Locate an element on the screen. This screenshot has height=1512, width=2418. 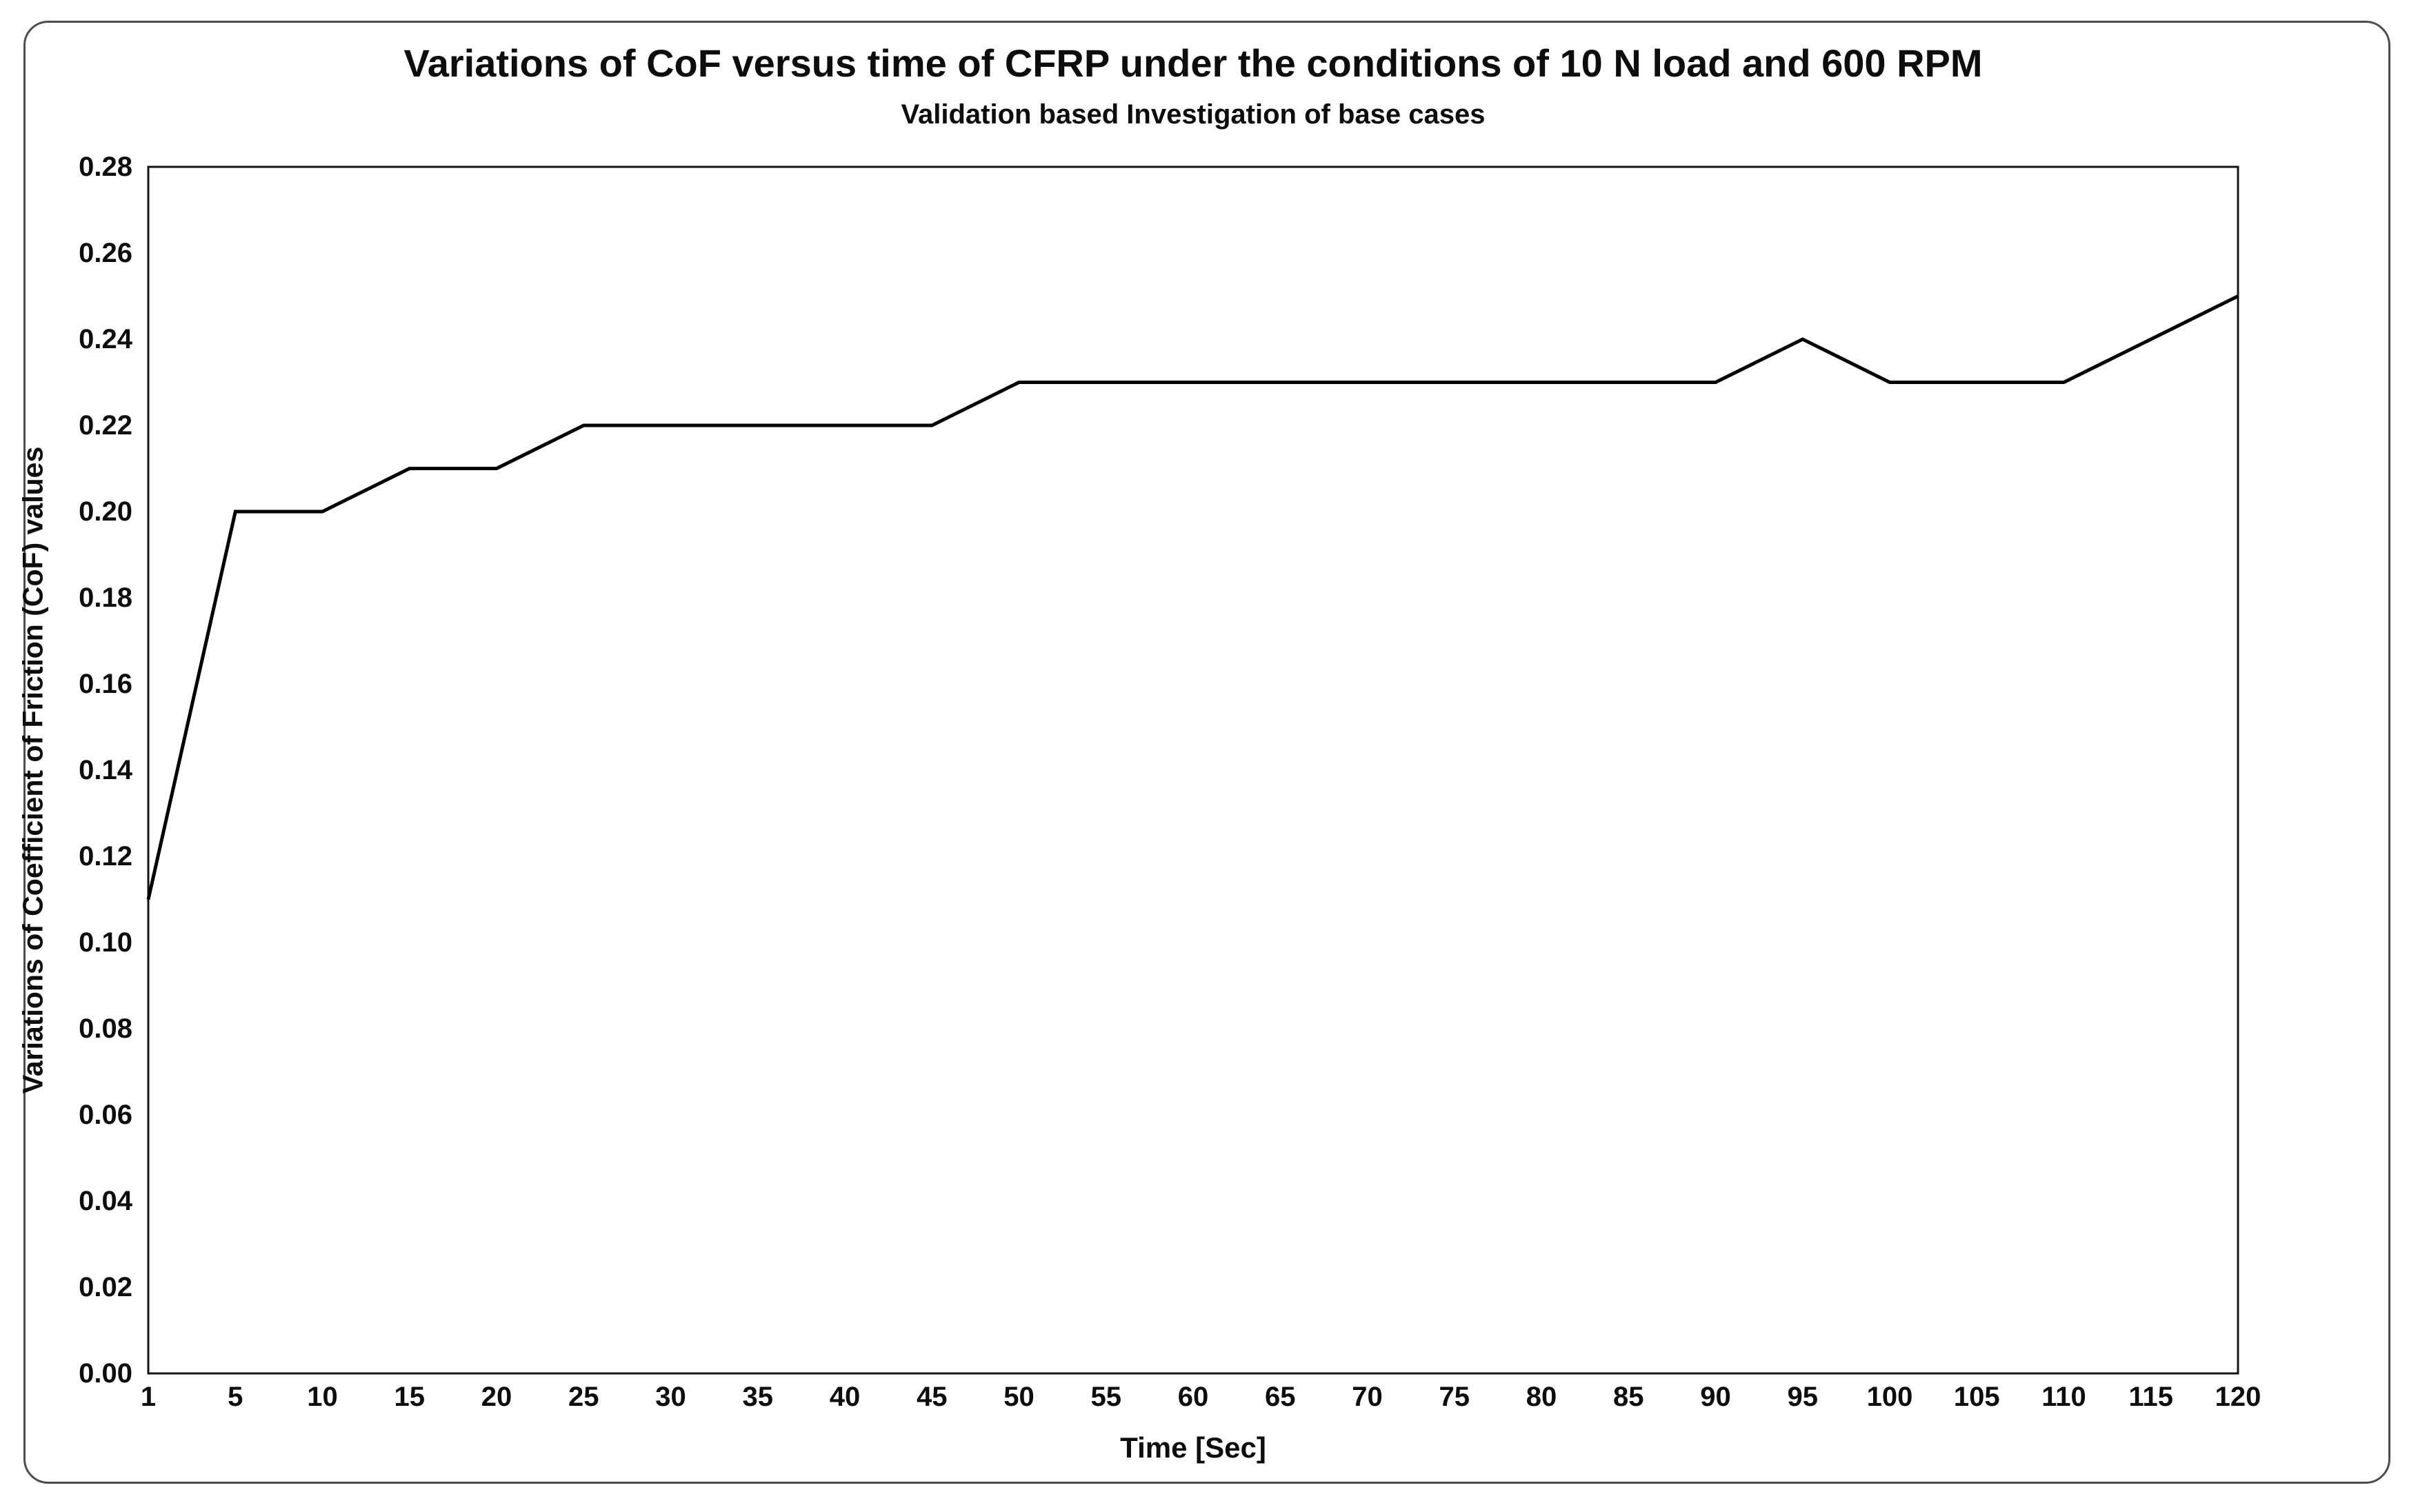
y-tick-label: 0.26 is located at coordinates (106, 253).